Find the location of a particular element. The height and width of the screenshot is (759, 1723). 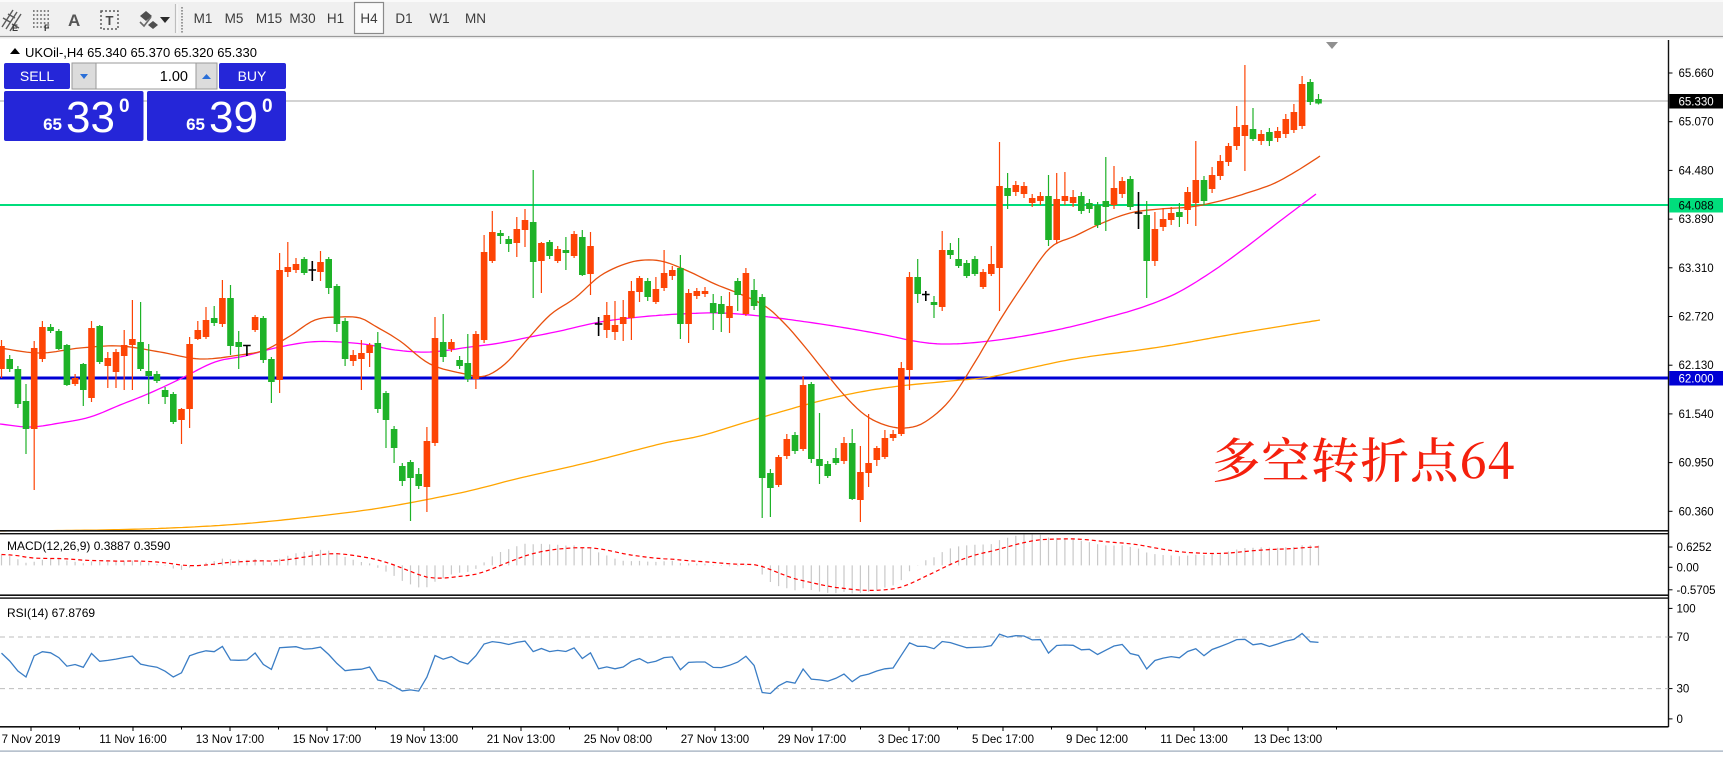

svg-text: 65.330 is located at coordinates (1696, 103).